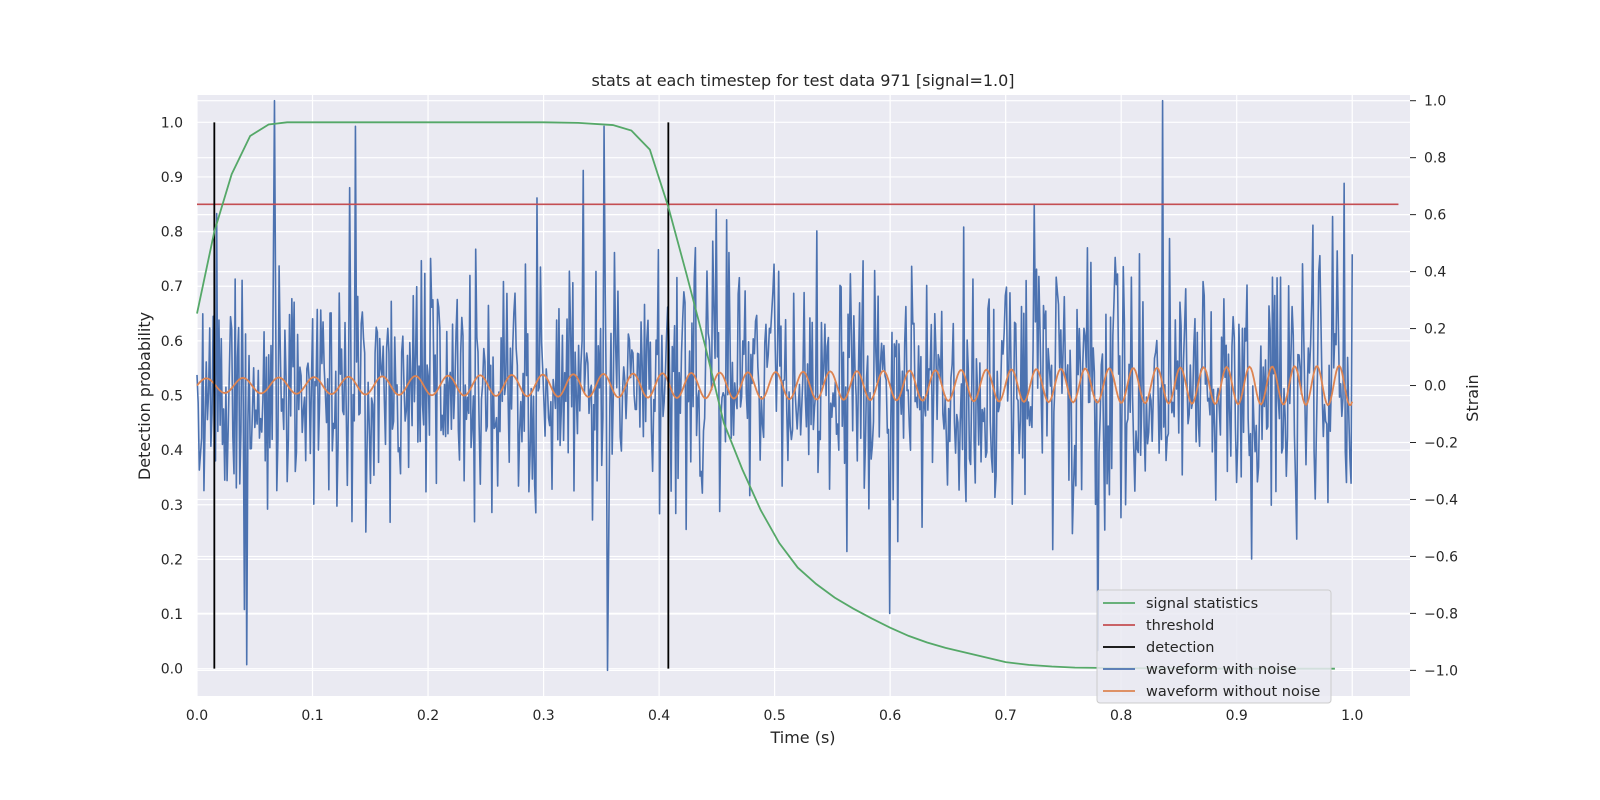  I want to click on y-tick-label: 0.4, so click(172, 451).